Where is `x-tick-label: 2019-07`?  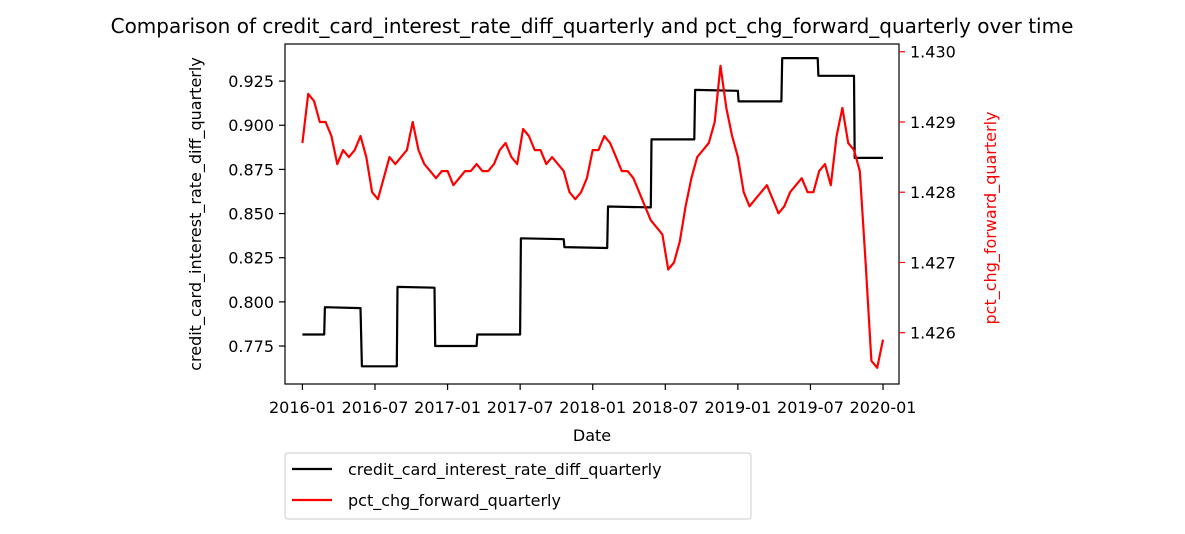 x-tick-label: 2019-07 is located at coordinates (810, 407).